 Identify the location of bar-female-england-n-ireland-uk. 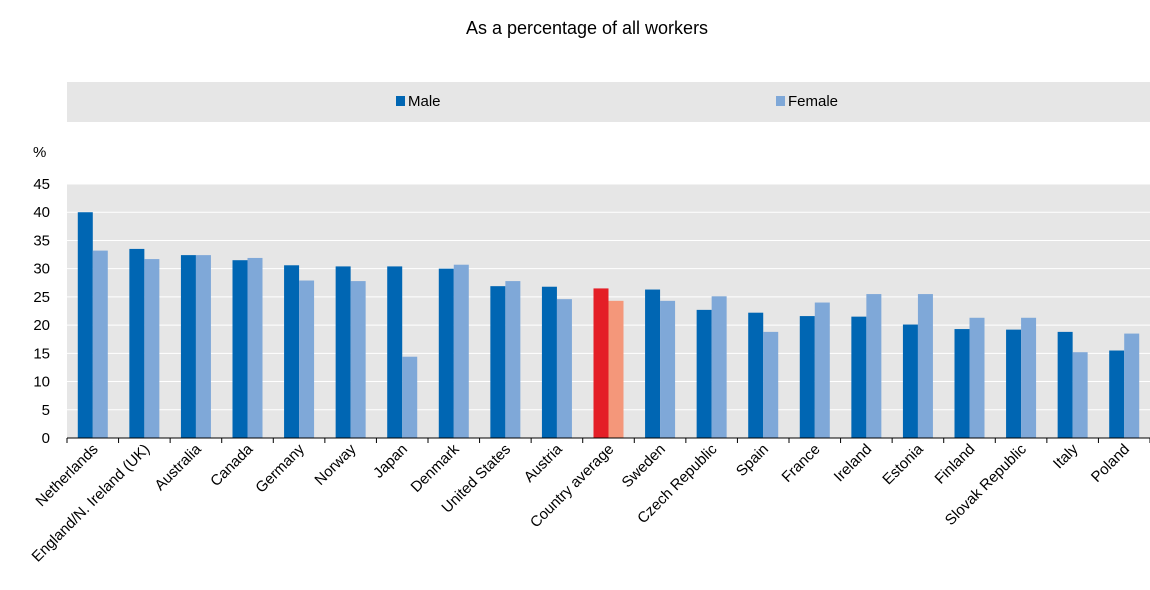
(152, 348).